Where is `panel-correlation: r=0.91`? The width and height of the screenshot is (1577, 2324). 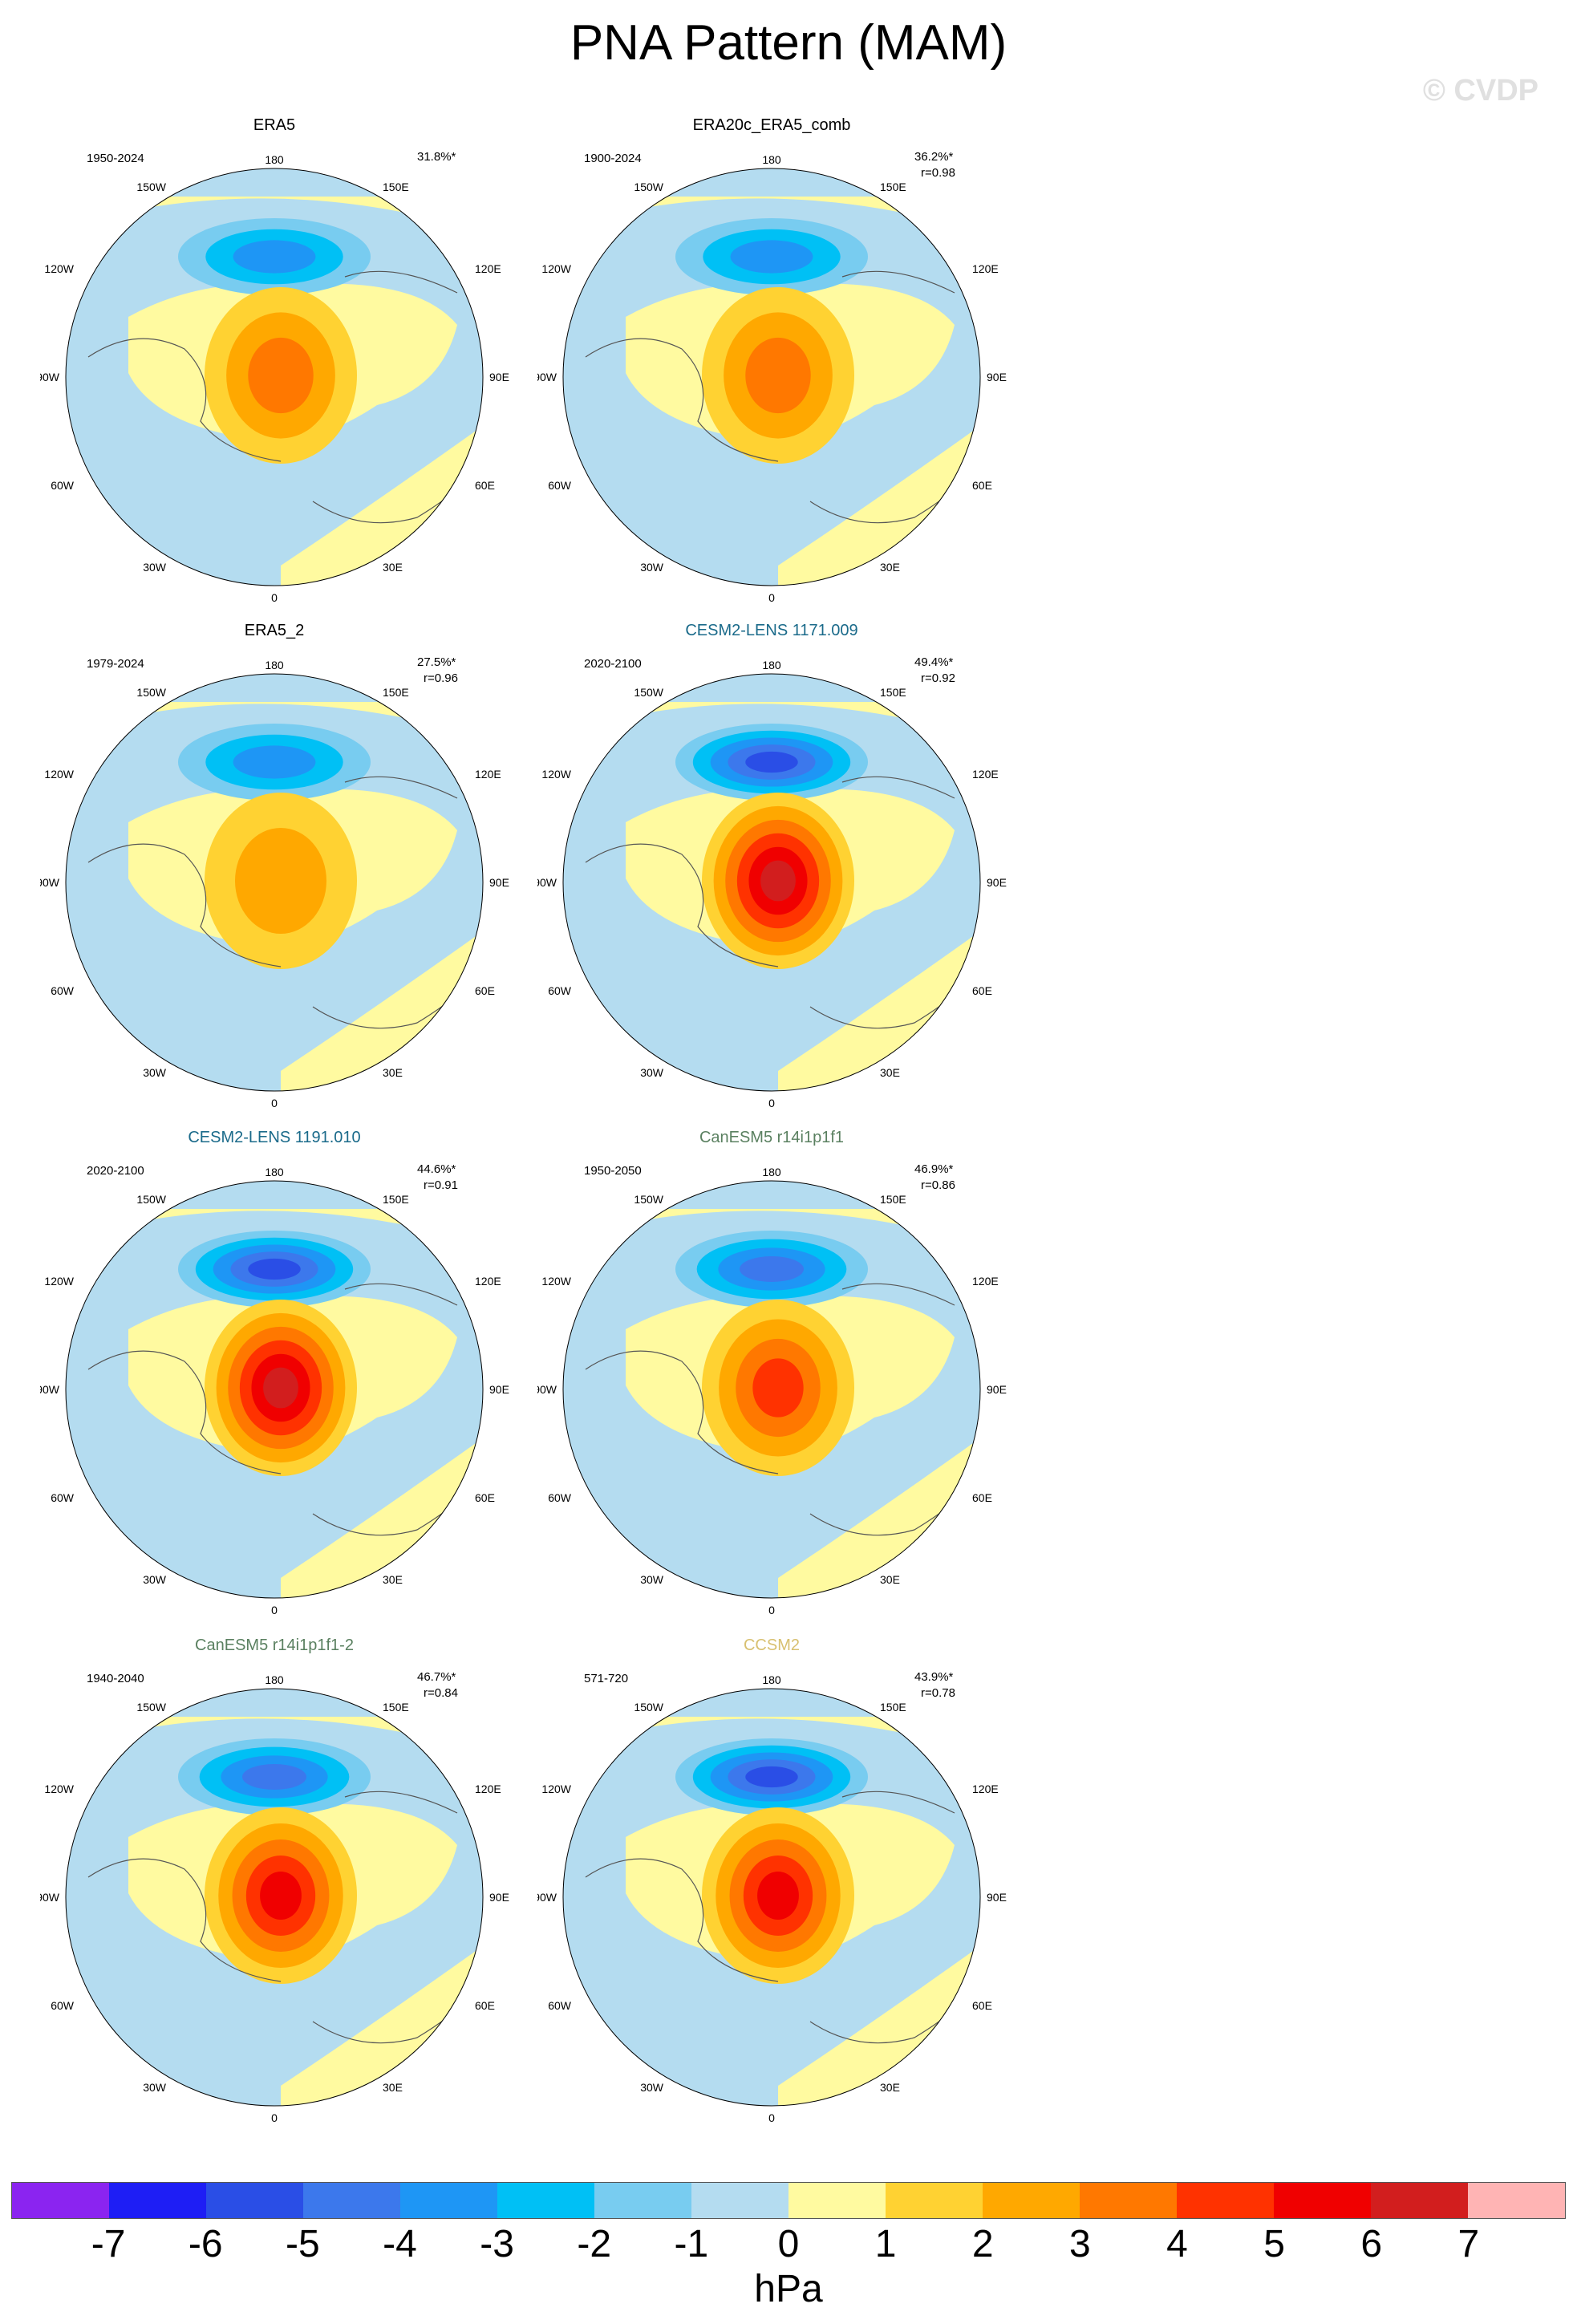 panel-correlation: r=0.91 is located at coordinates (441, 1185).